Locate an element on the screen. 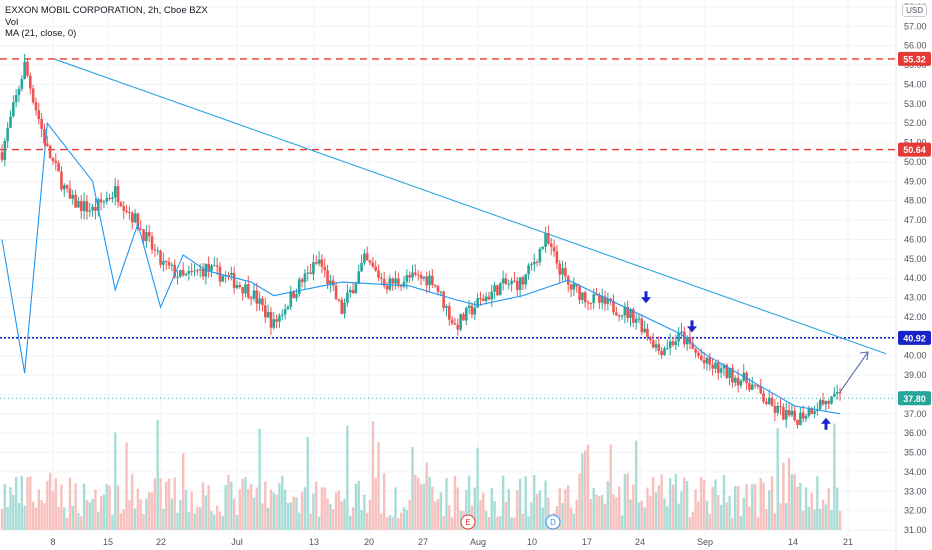 This screenshot has width=932, height=550. price-tick-label: 35.00 is located at coordinates (915, 453).